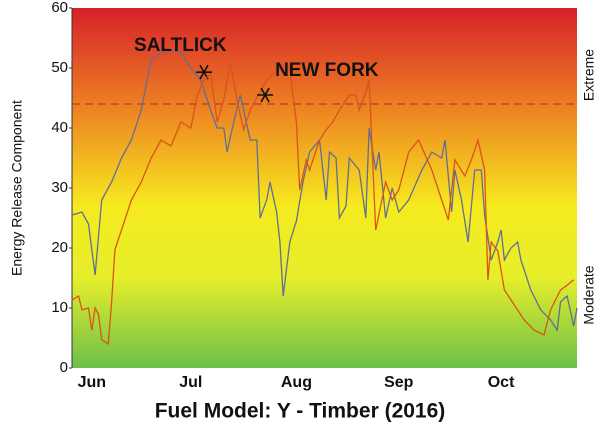 This screenshot has width=600, height=431. What do you see at coordinates (59, 127) in the screenshot?
I see `y-tick-label: 40` at bounding box center [59, 127].